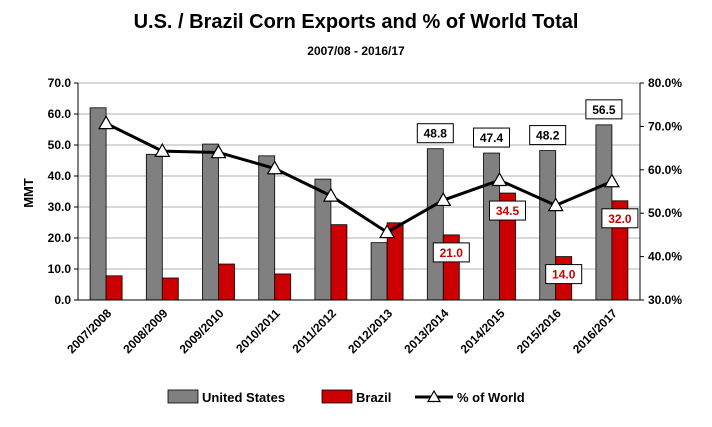  What do you see at coordinates (491, 397) in the screenshot?
I see `legend-label: % of World` at bounding box center [491, 397].